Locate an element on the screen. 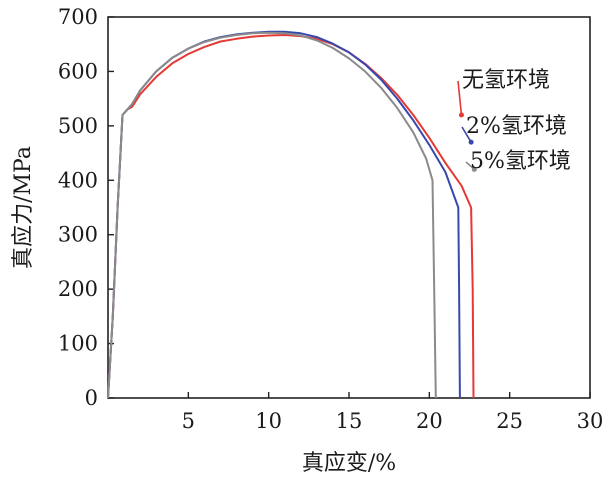  x-tick-label: 25 is located at coordinates (509, 421).